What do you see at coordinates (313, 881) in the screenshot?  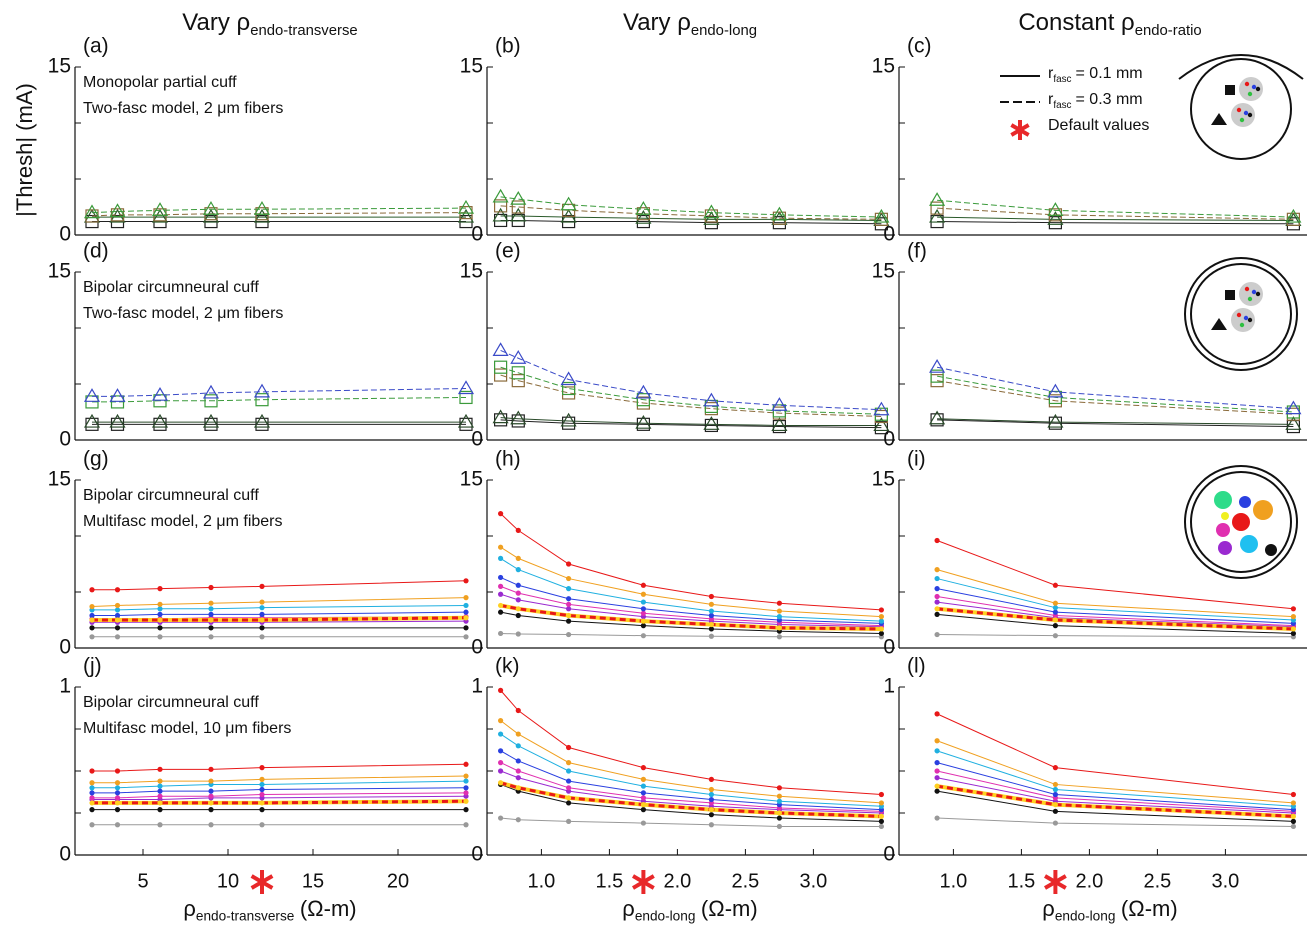 I see `x-tick-label: 15` at bounding box center [313, 881].